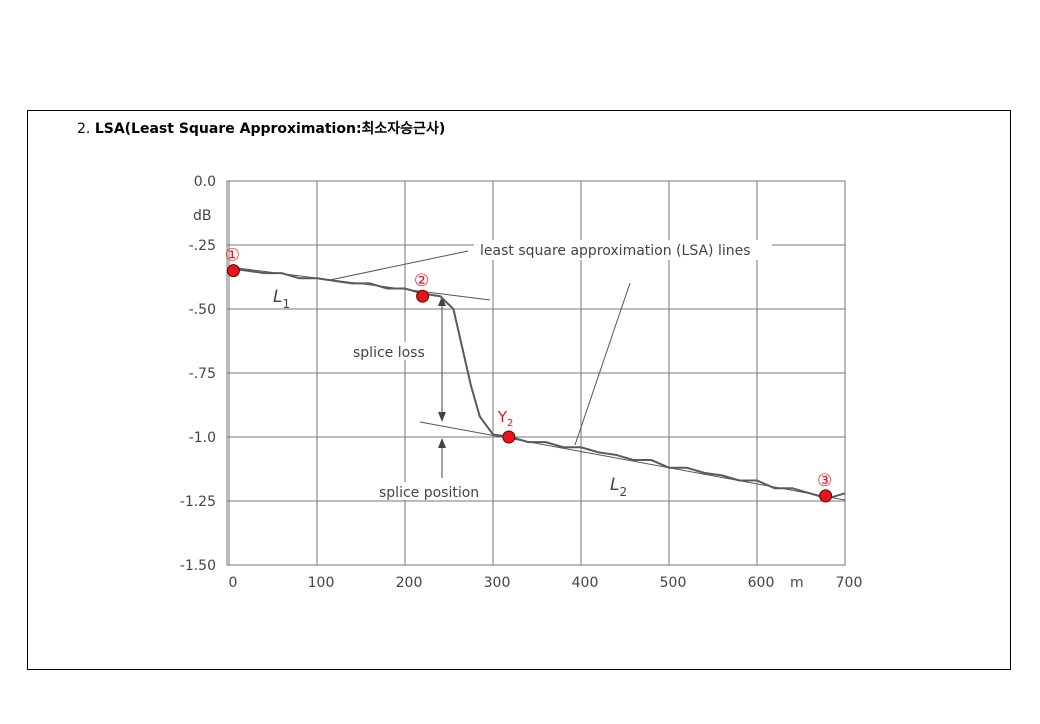  Describe the element at coordinates (205, 182) in the screenshot. I see `y-tick-label: 0.0` at that location.